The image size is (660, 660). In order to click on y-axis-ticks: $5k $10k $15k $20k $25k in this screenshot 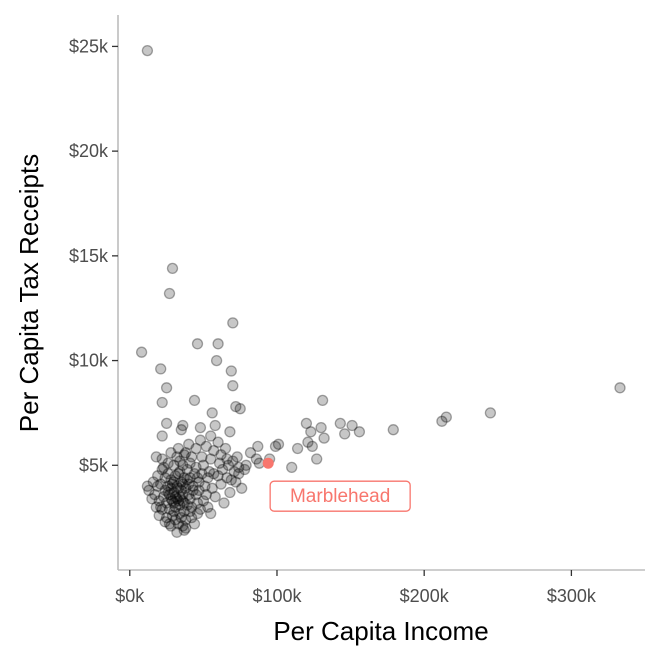, I will do `click(93, 255)`.